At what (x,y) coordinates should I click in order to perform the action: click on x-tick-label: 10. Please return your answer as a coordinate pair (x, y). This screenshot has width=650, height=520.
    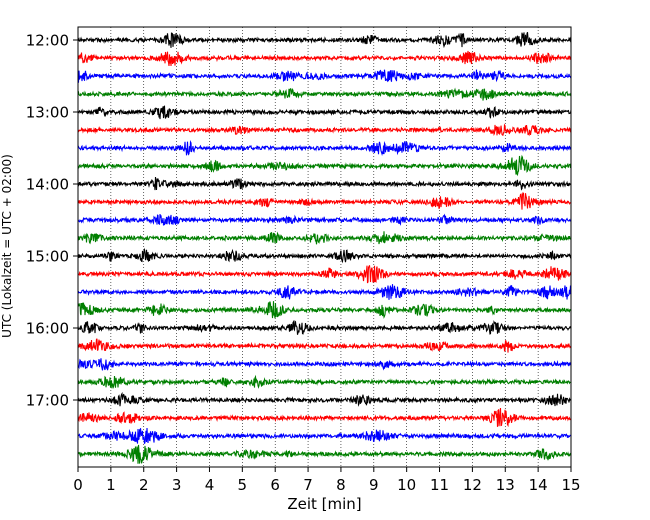
    Looking at the image, I should click on (406, 485).